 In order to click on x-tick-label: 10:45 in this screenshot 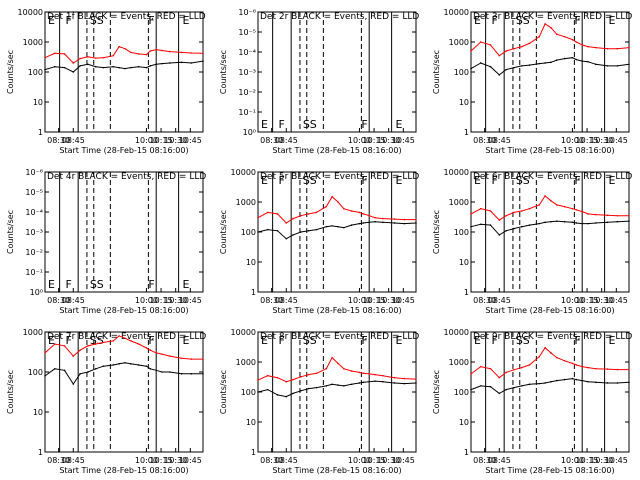, I will do `click(403, 140)`.